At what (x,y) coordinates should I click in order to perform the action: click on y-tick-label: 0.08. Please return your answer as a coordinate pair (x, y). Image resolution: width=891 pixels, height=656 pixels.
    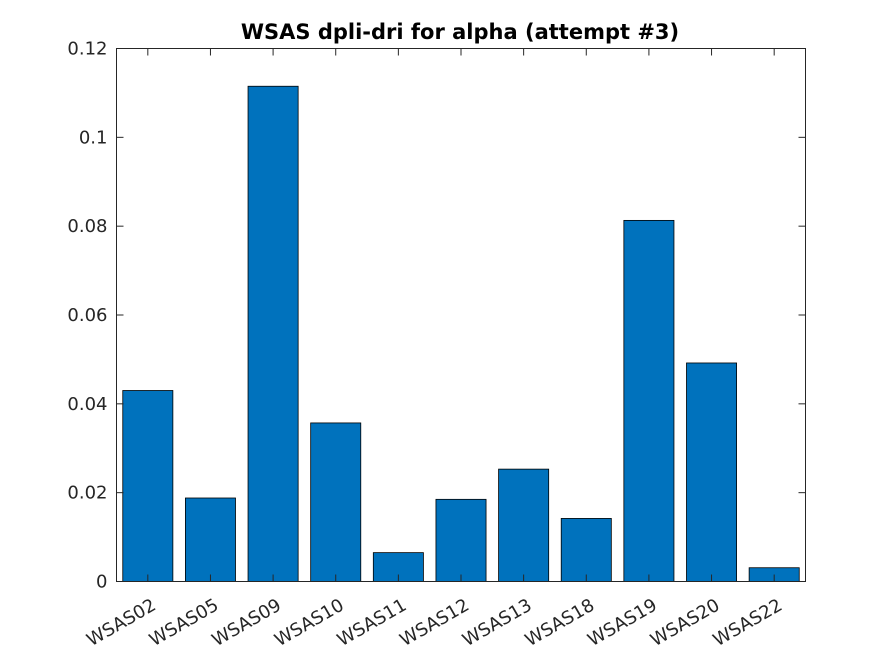
    Looking at the image, I should click on (87, 226).